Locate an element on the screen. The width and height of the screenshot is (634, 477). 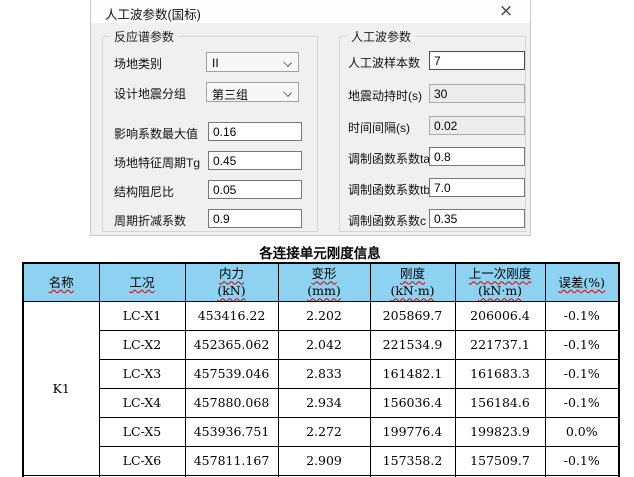
field-seismic-group: 设计地震分组 第三组 is located at coordinates (210, 92).